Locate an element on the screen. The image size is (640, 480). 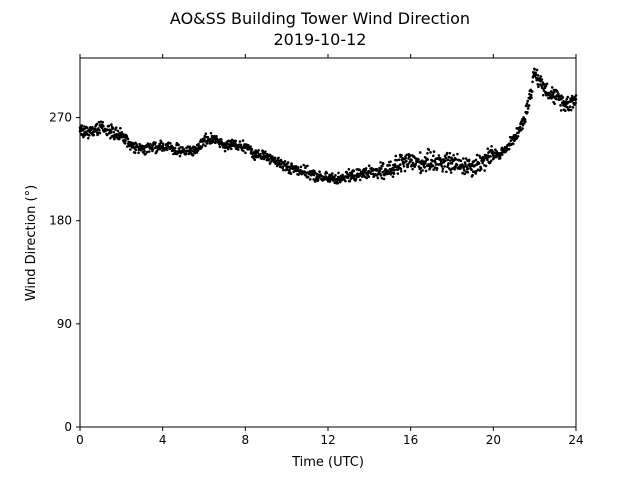
chart-subtitle: 2019-10-12 is located at coordinates (320, 39).